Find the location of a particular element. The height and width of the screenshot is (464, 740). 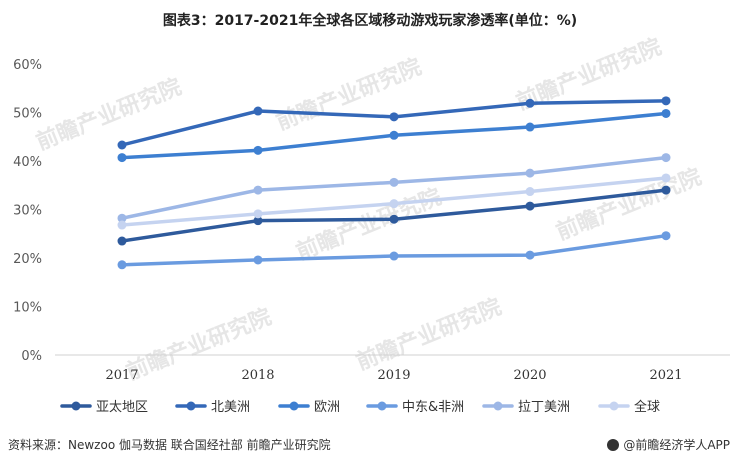

x-tick-label: 2019 is located at coordinates (393, 375).